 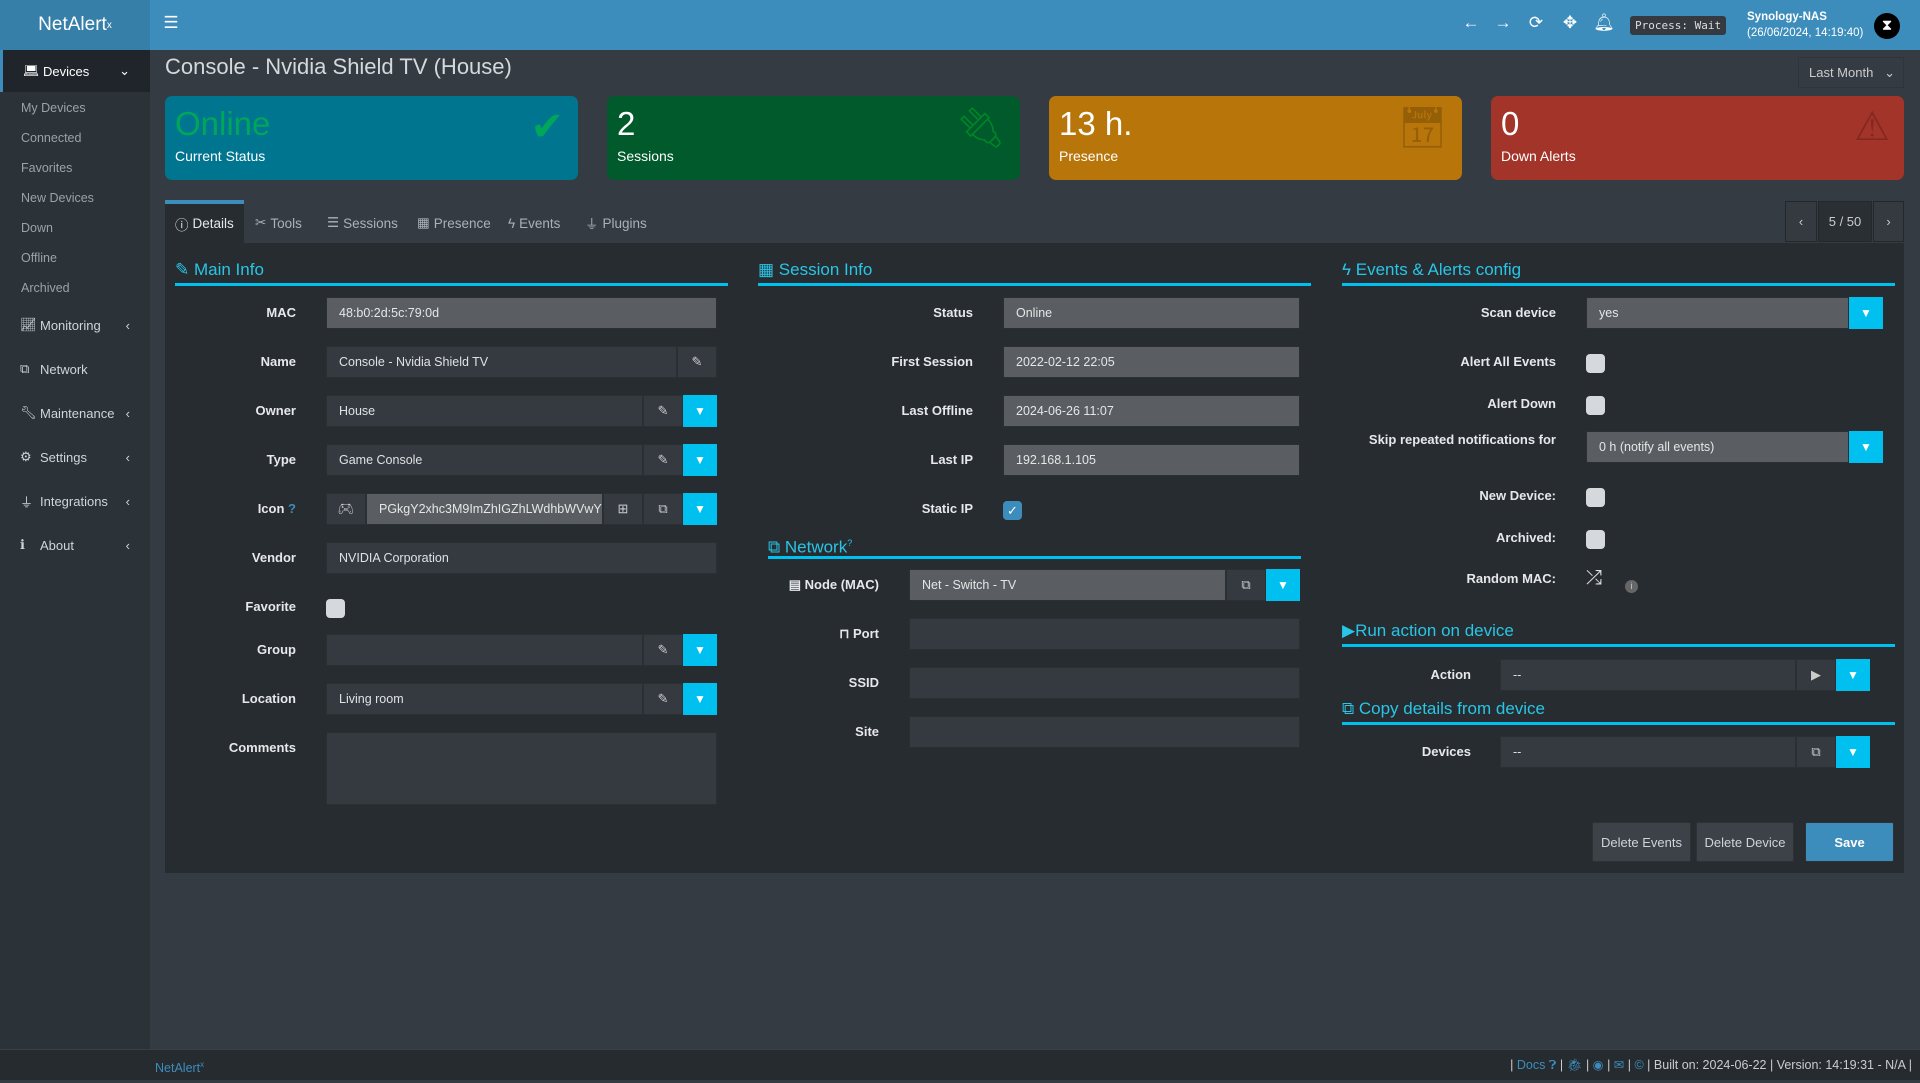 What do you see at coordinates (1595, 497) in the screenshot?
I see `new-device-checkbox` at bounding box center [1595, 497].